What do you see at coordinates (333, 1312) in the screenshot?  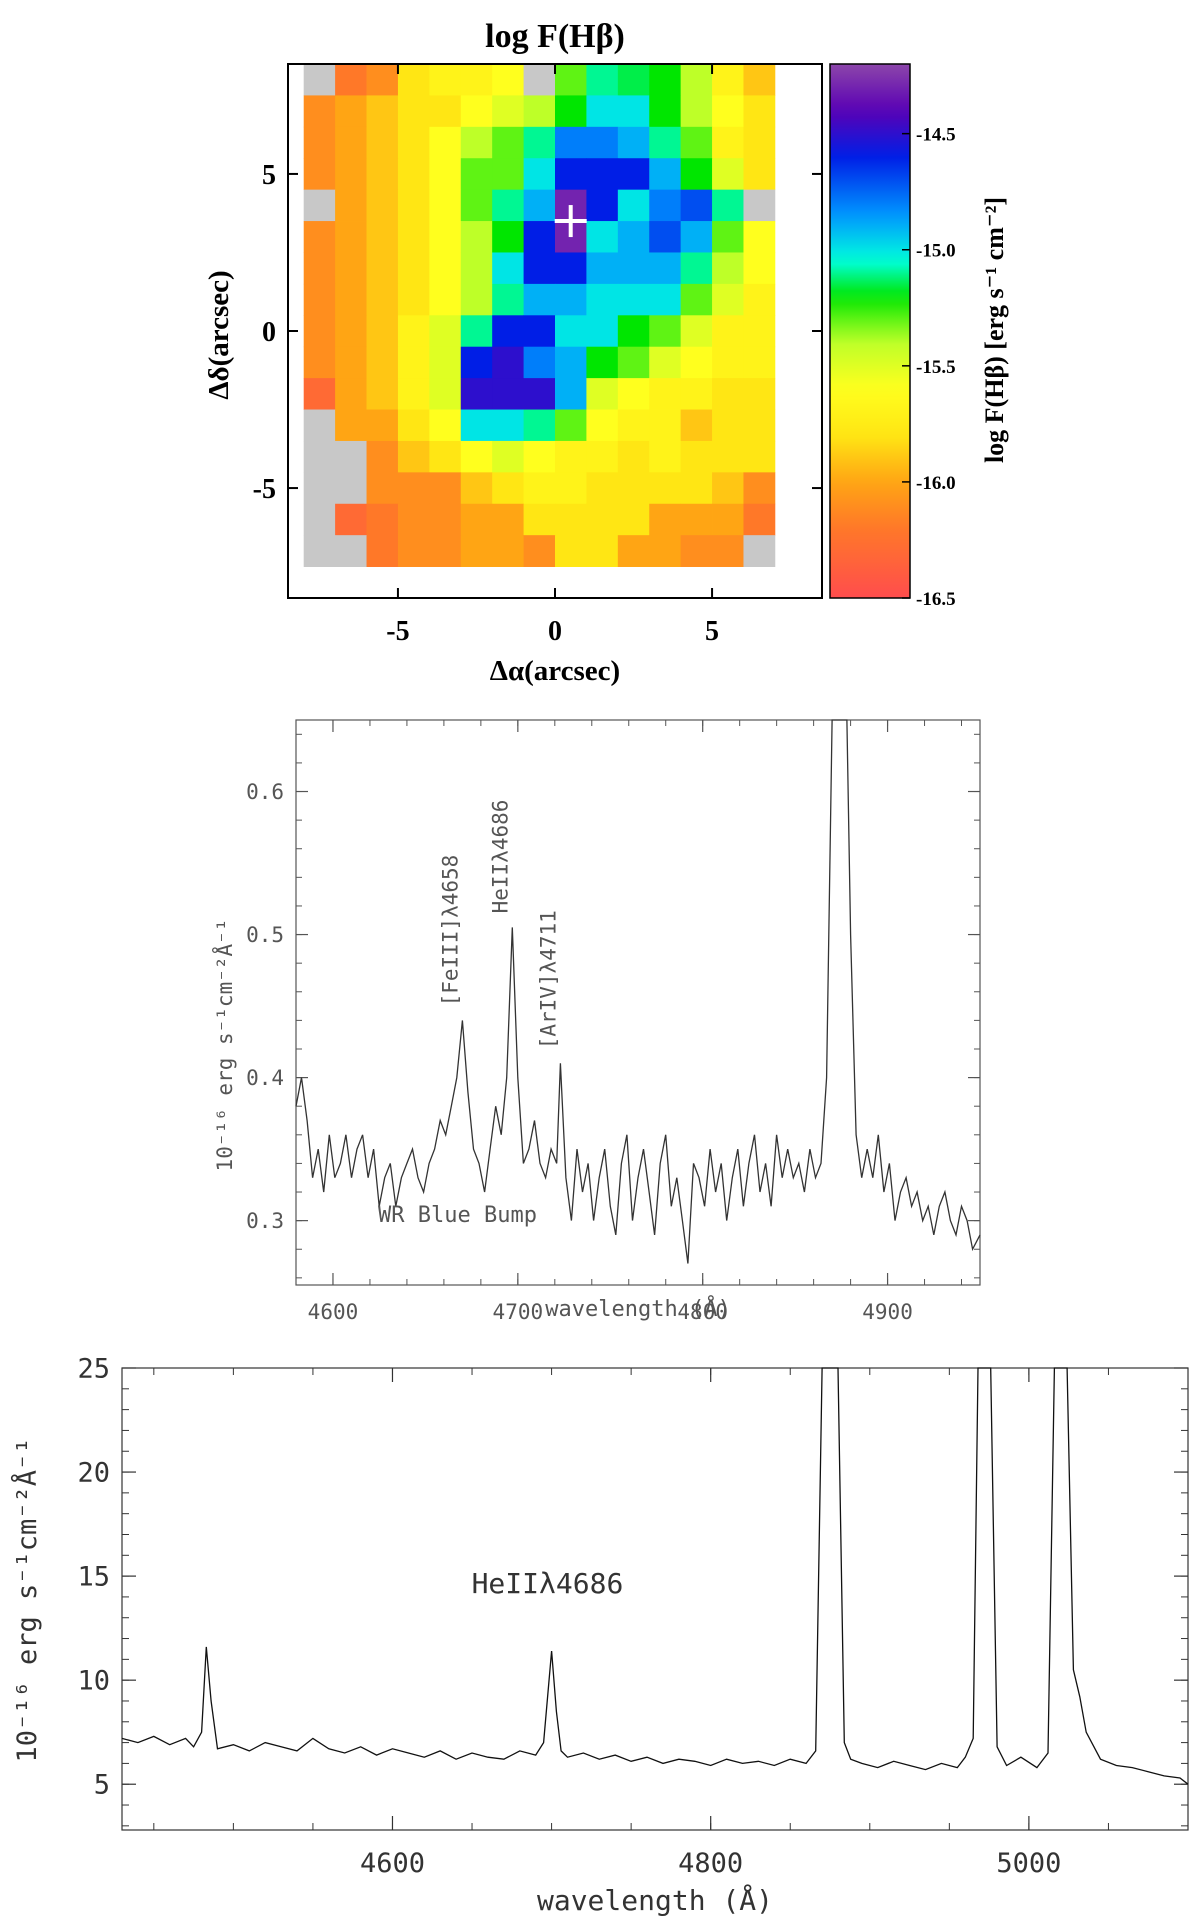 I see `x-tick-label: 4600` at bounding box center [333, 1312].